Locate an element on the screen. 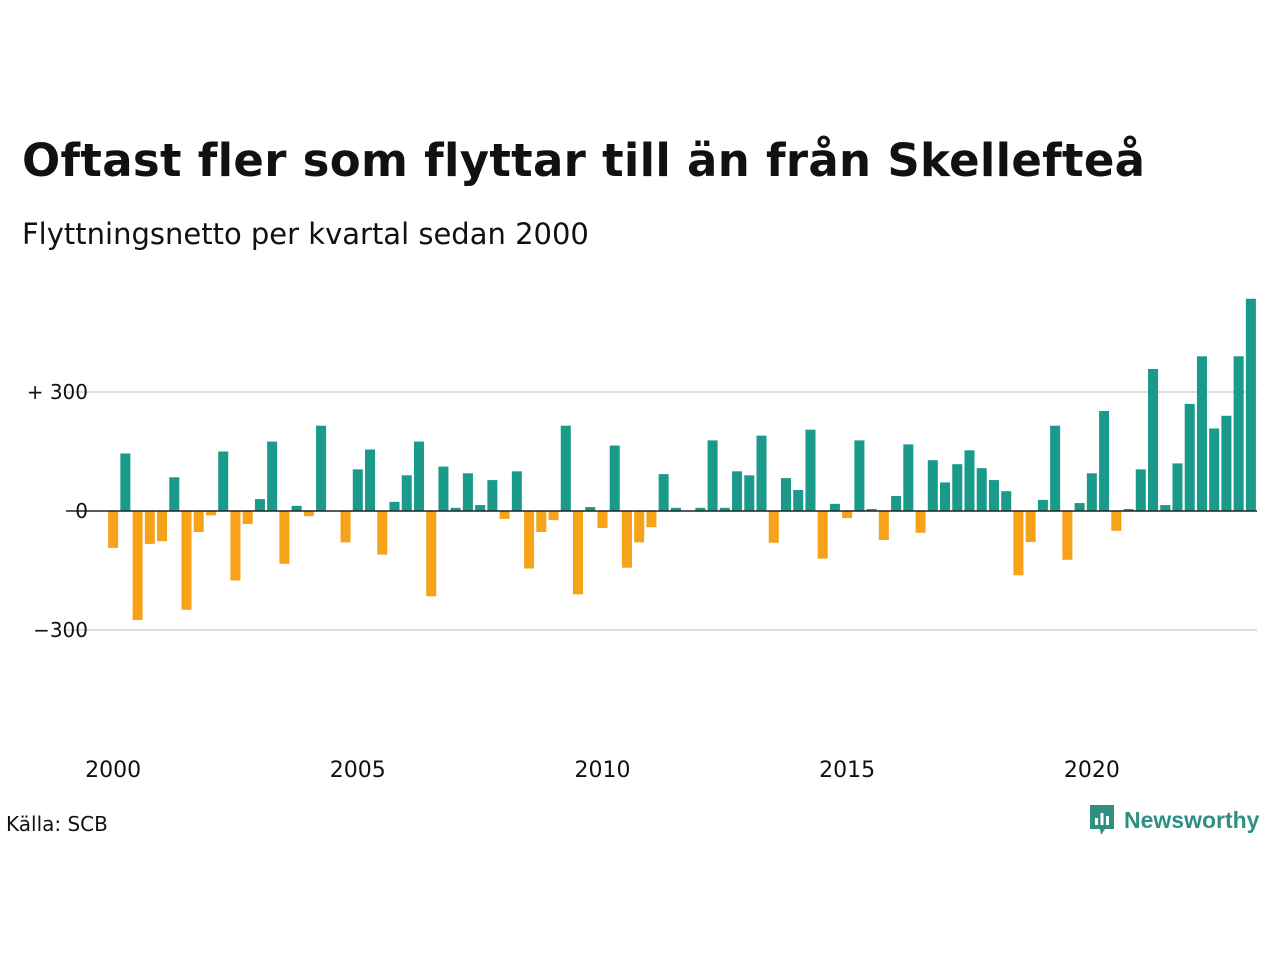 The height and width of the screenshot is (960, 1280). brand-logo: Newsworthy is located at coordinates (1173, 820).